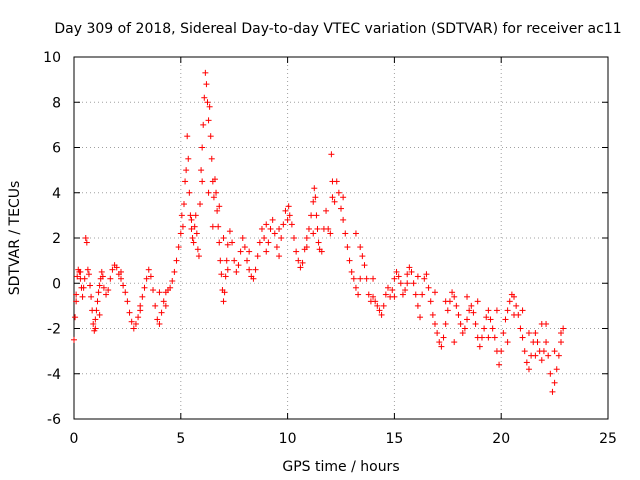 The image size is (640, 480). What do you see at coordinates (52, 58) in the screenshot?
I see `y-tick-label: 10` at bounding box center [52, 58].